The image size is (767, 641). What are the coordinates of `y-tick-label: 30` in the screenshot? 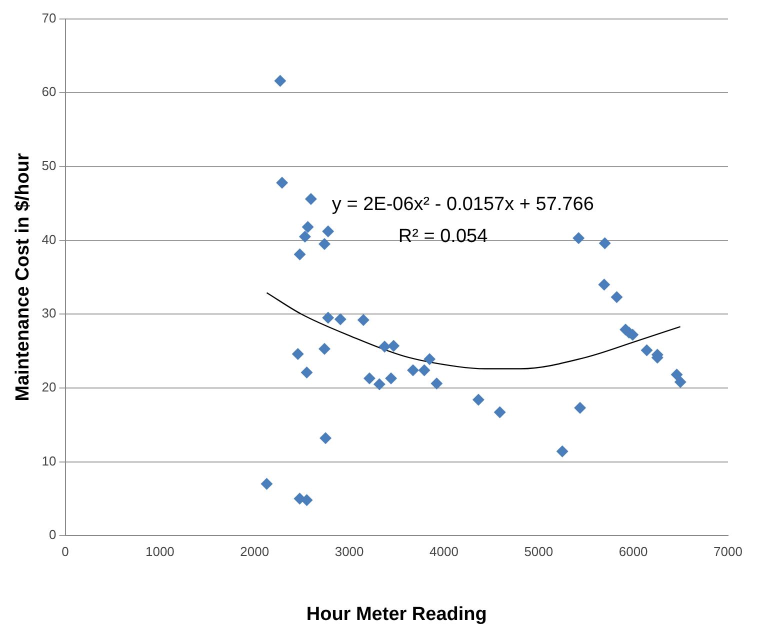 It's located at (49, 313).